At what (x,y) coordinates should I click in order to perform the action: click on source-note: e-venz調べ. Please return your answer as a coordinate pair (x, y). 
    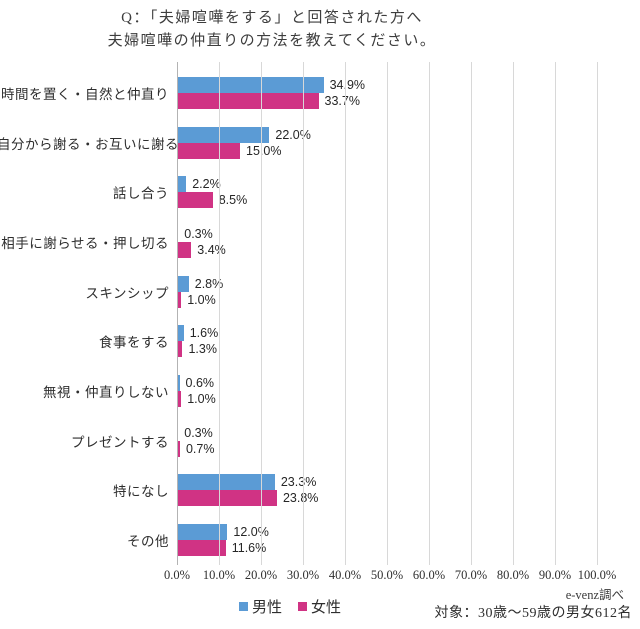
    Looking at the image, I should click on (594, 595).